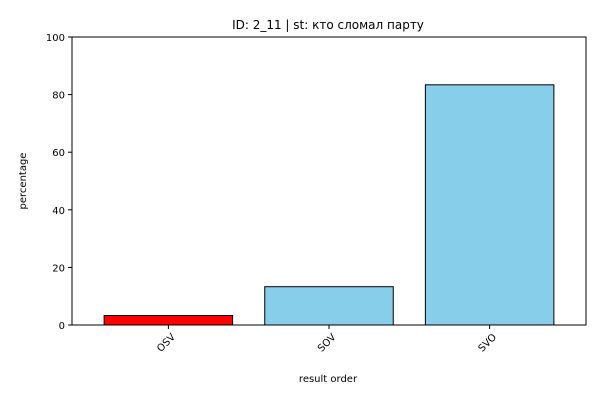  Describe the element at coordinates (58, 96) in the screenshot. I see `y-tick-label: 80` at that location.